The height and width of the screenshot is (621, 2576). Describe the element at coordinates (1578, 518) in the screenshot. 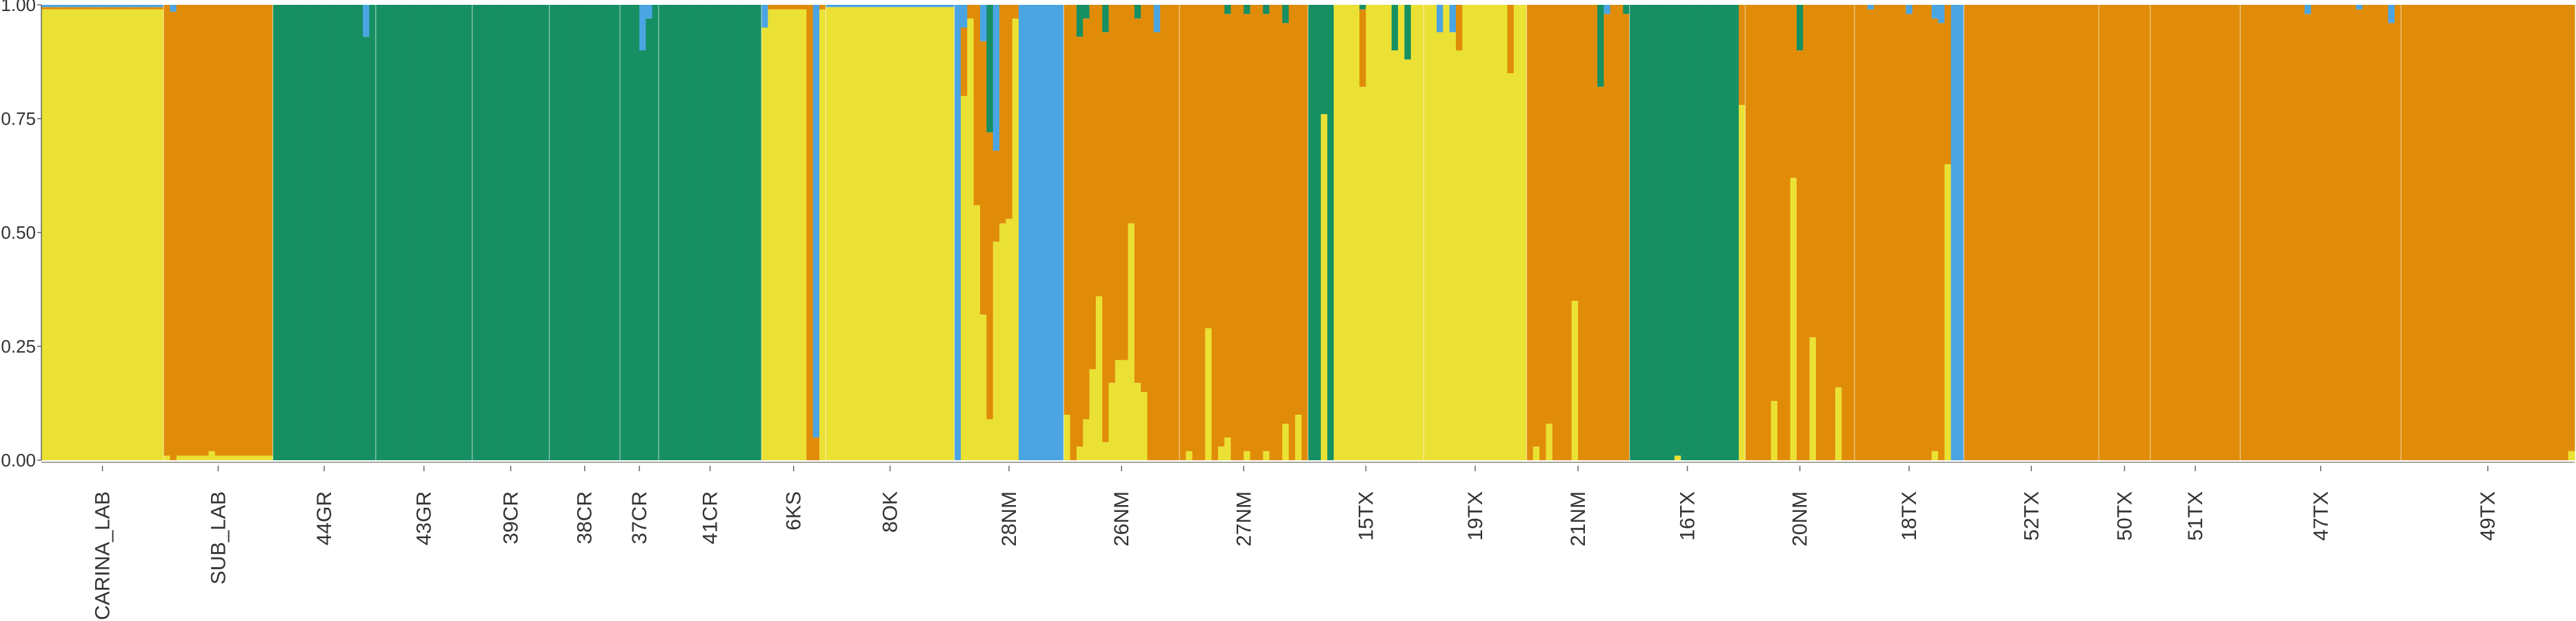

I see `x-tick-label-21nm: 21NM` at that location.